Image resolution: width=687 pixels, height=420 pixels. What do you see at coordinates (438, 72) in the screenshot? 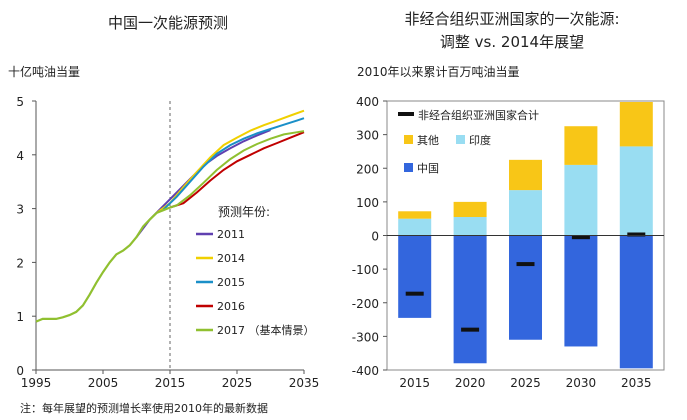
I see `right-y-axis-label: 2010年以来累计百万吨油当量` at bounding box center [438, 72].